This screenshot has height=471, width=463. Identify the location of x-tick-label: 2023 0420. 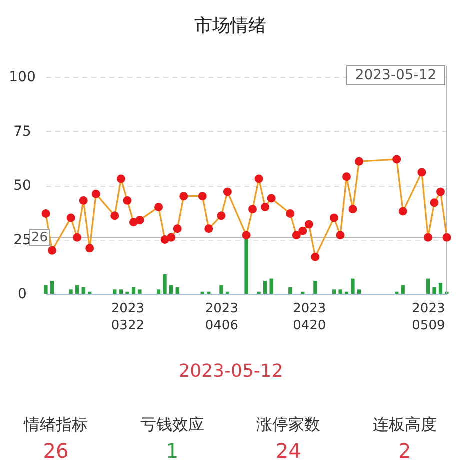
(309, 318).